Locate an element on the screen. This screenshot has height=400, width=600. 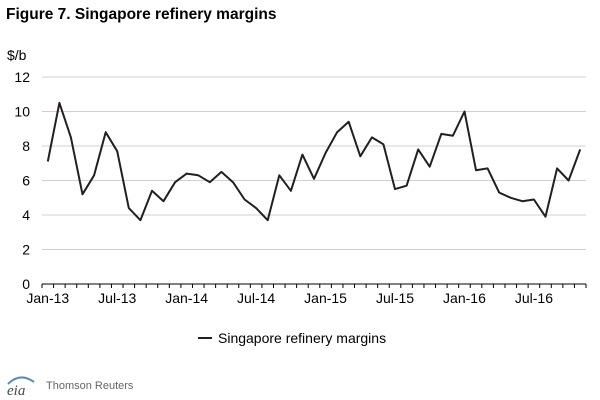
eia-logo-icon: eia is located at coordinates (21, 387).